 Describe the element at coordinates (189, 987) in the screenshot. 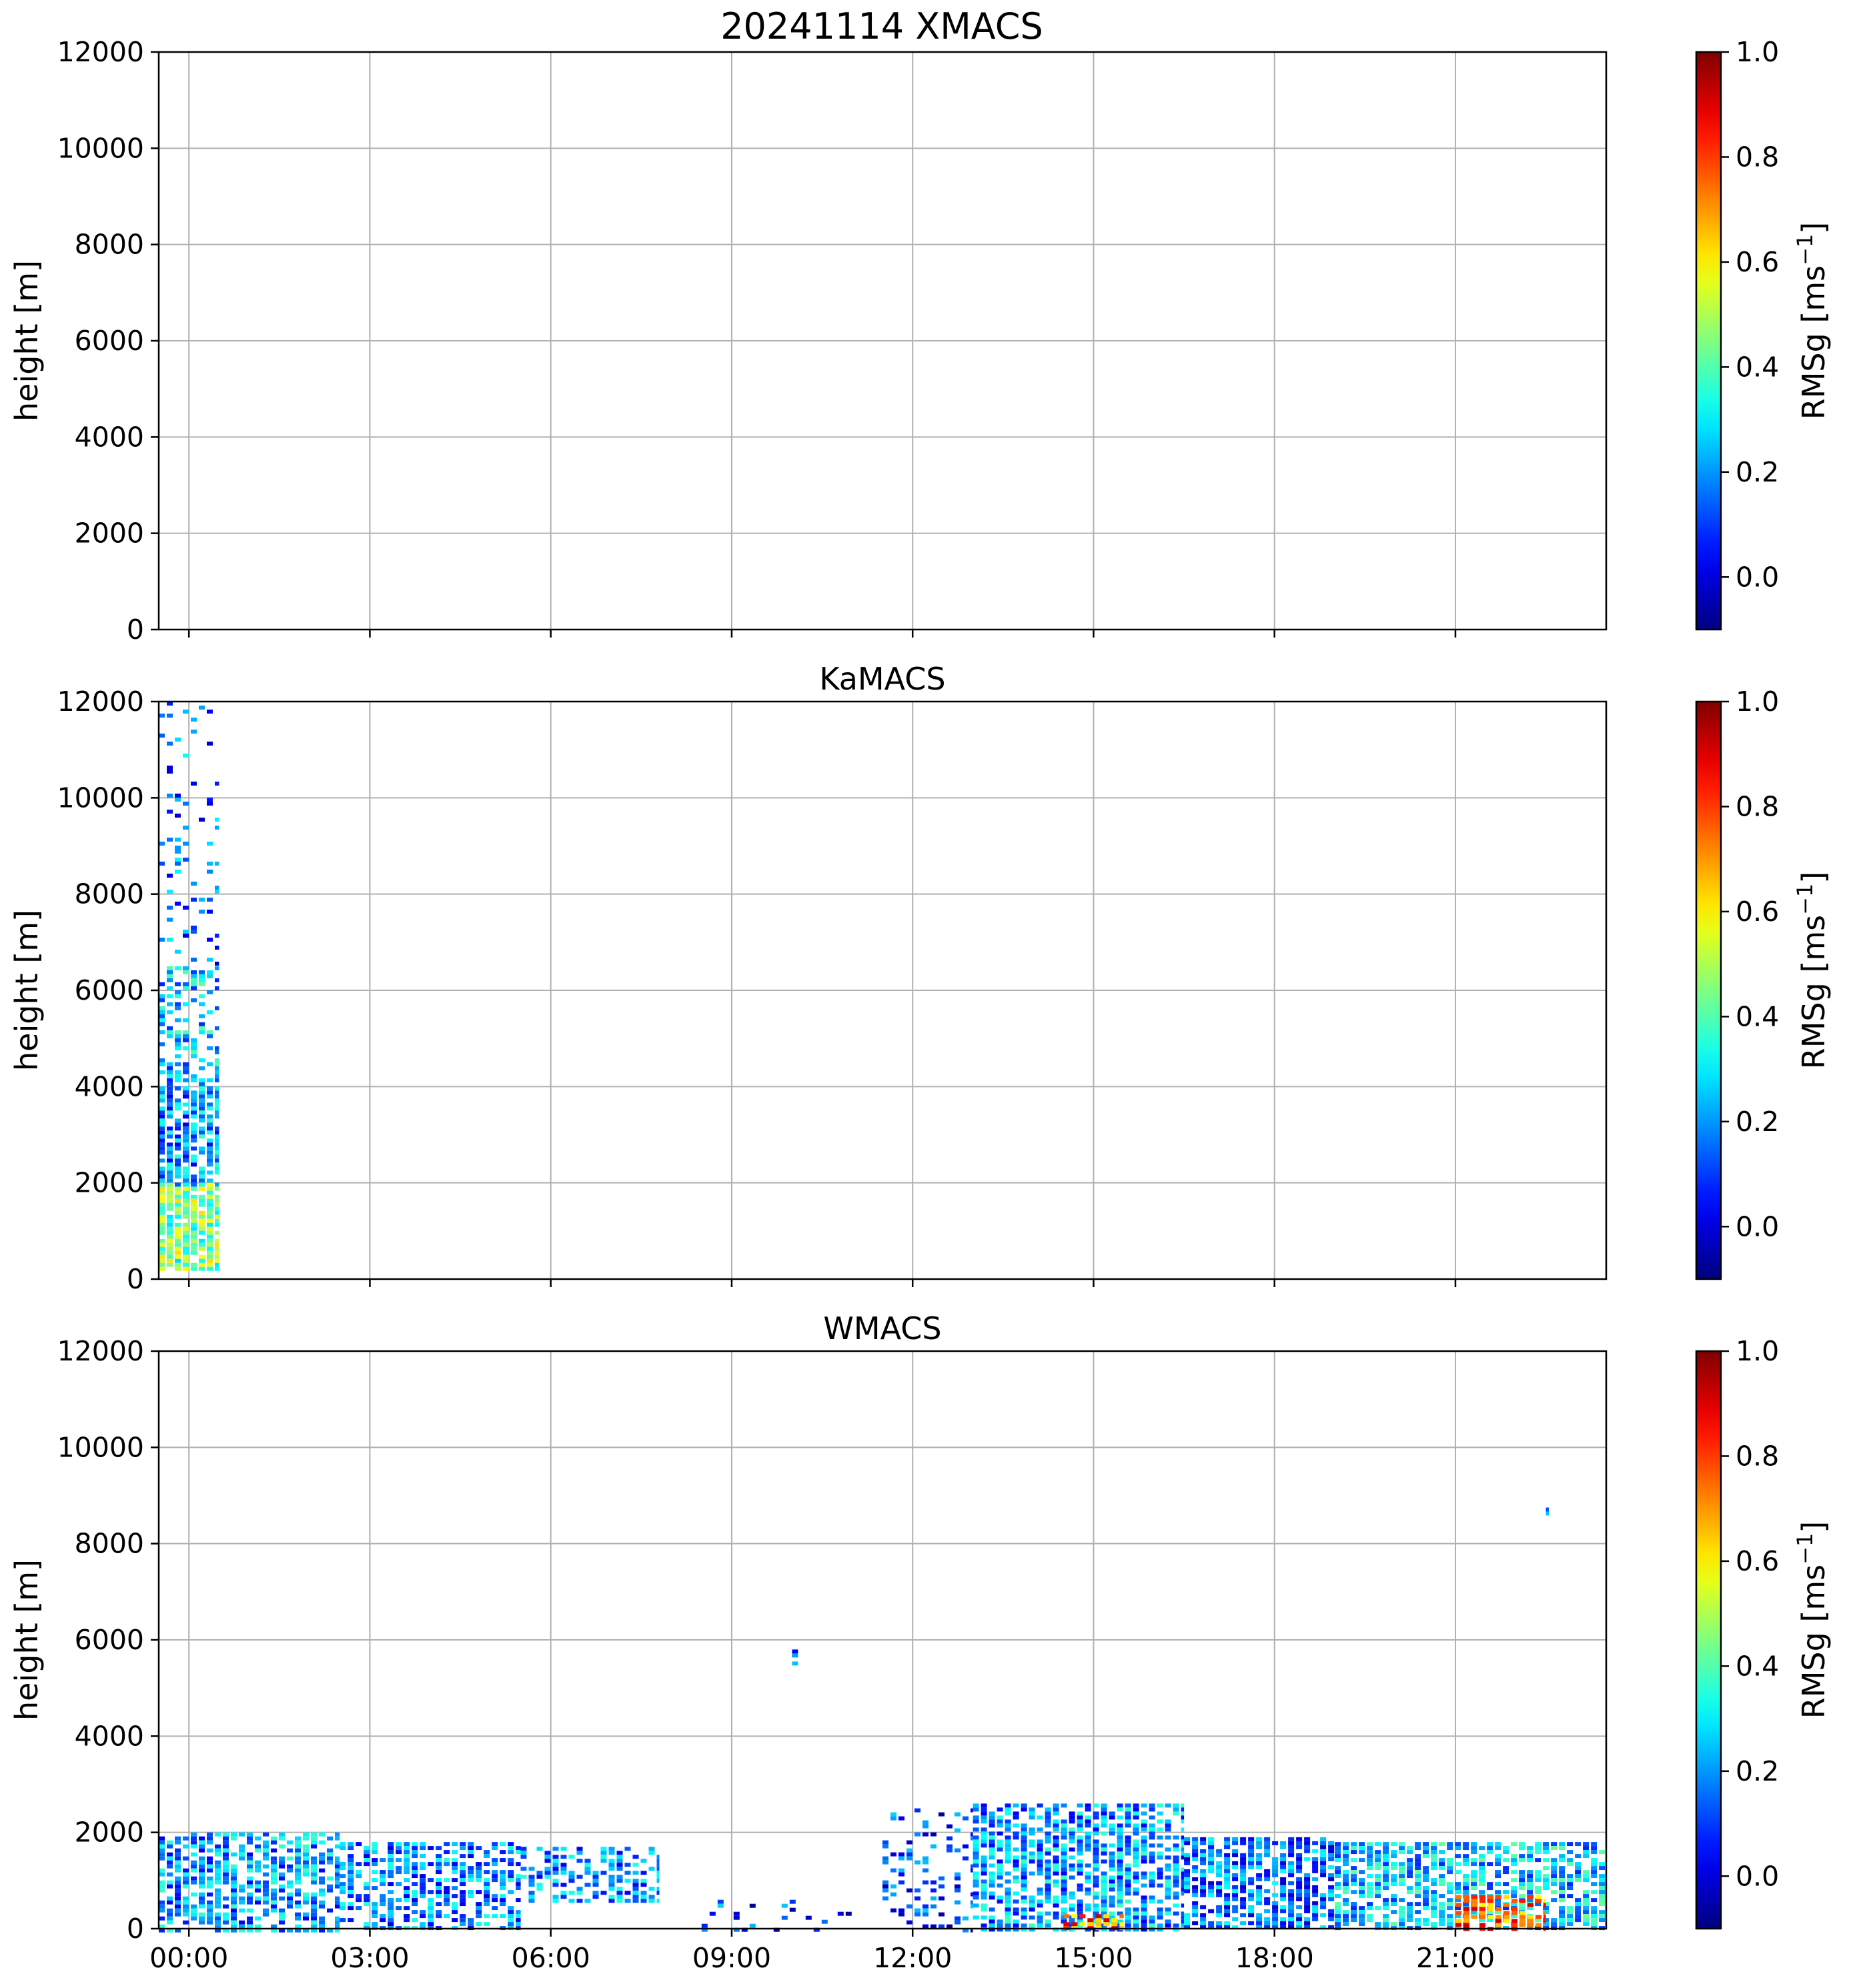

I see `heatmap-data` at that location.